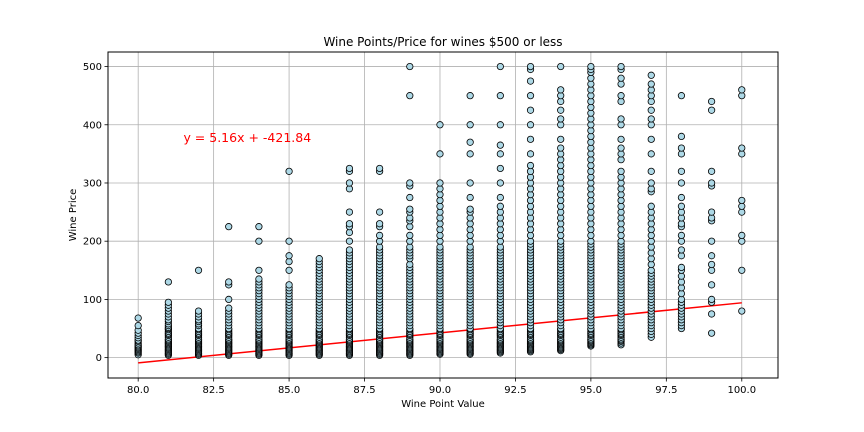  I want to click on y-axis-ticks: 0 100 200 300 400 500, so click(95, 213).